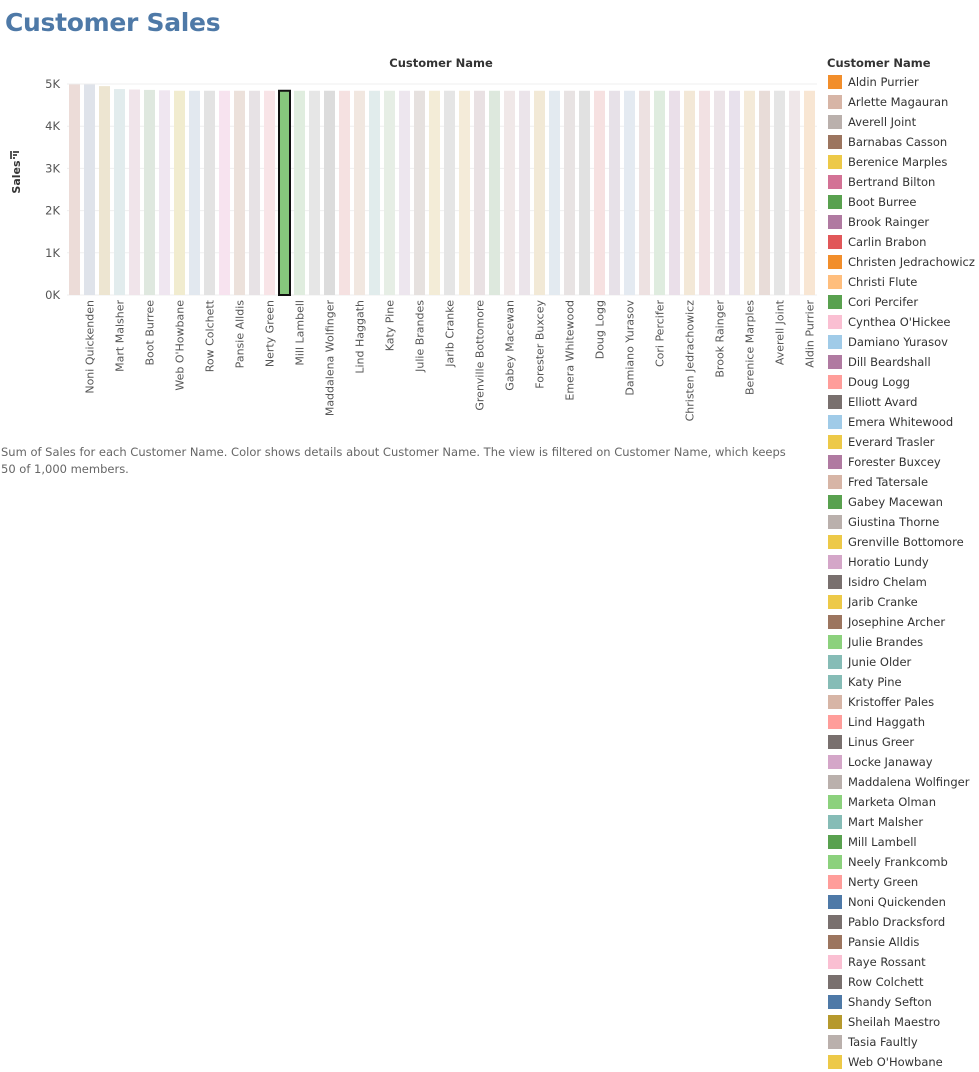 The width and height of the screenshot is (979, 1072). What do you see at coordinates (329, 192) in the screenshot?
I see `bar-maddalena-wolfinger` at bounding box center [329, 192].